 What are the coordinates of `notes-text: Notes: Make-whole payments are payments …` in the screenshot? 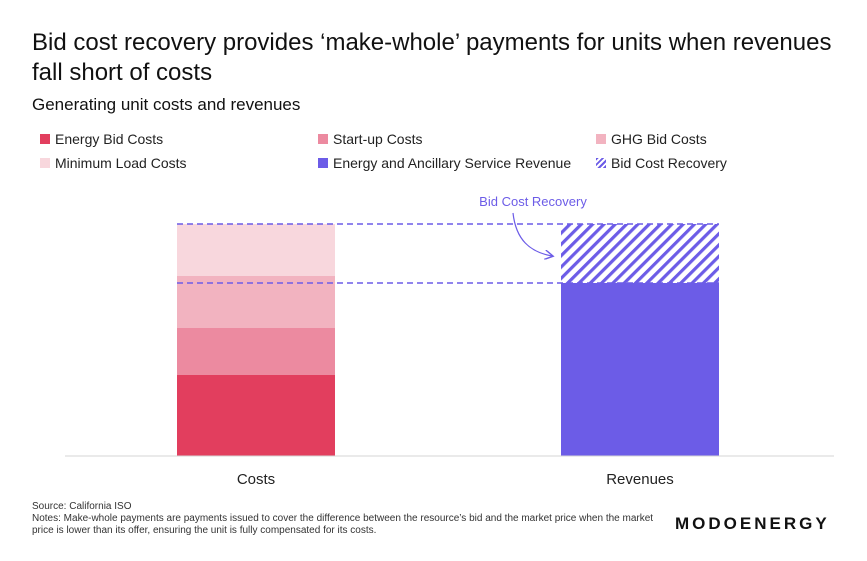 It's located at (343, 524).